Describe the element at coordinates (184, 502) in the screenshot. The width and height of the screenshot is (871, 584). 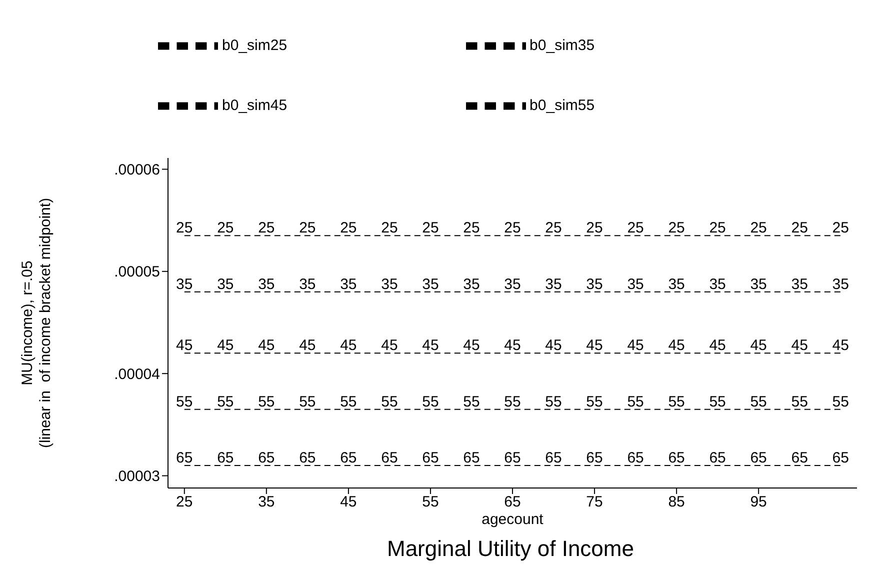
I see `x-tick-label: 25` at that location.